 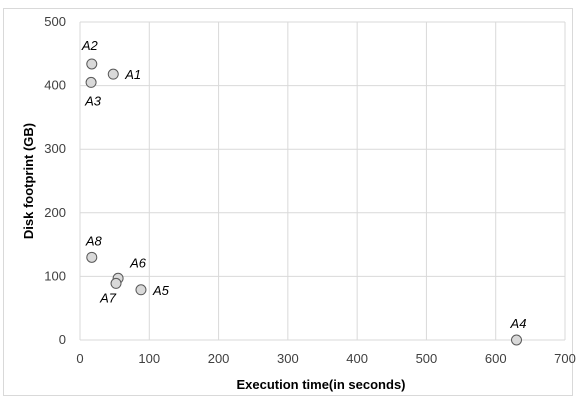 I want to click on point-label-a6: A6, so click(x=138, y=262).